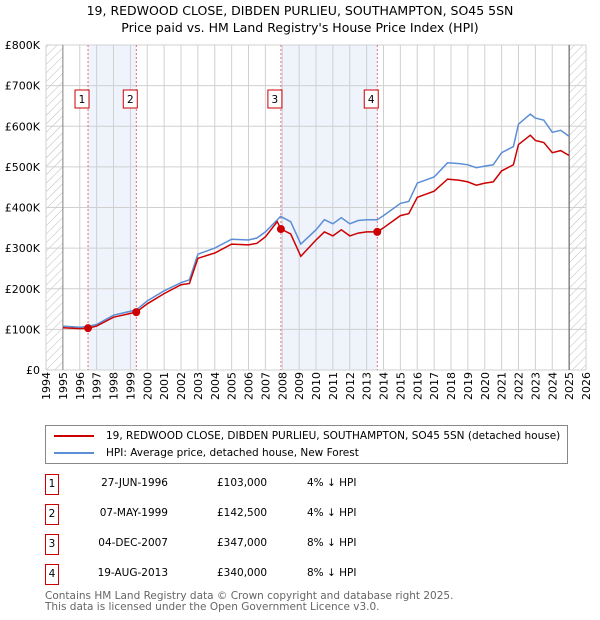  I want to click on sale-number-badge: 4, so click(52, 574).